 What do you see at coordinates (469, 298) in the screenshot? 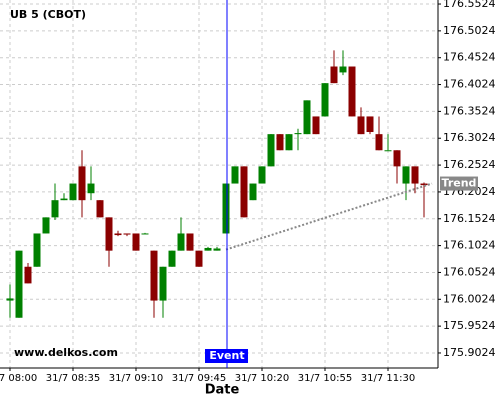
I see `y-tick-label: 176.0024` at bounding box center [469, 298].